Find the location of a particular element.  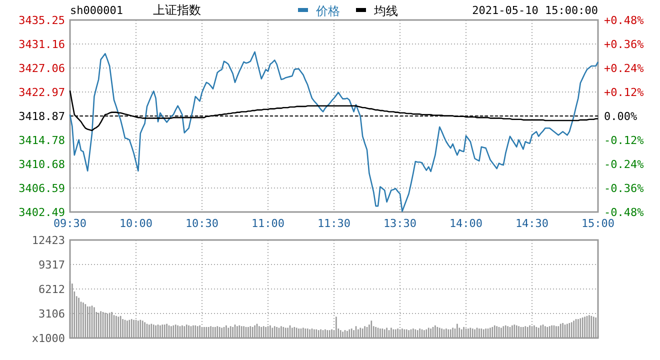

y2-tick-label: -0.12% is located at coordinates (624, 140).